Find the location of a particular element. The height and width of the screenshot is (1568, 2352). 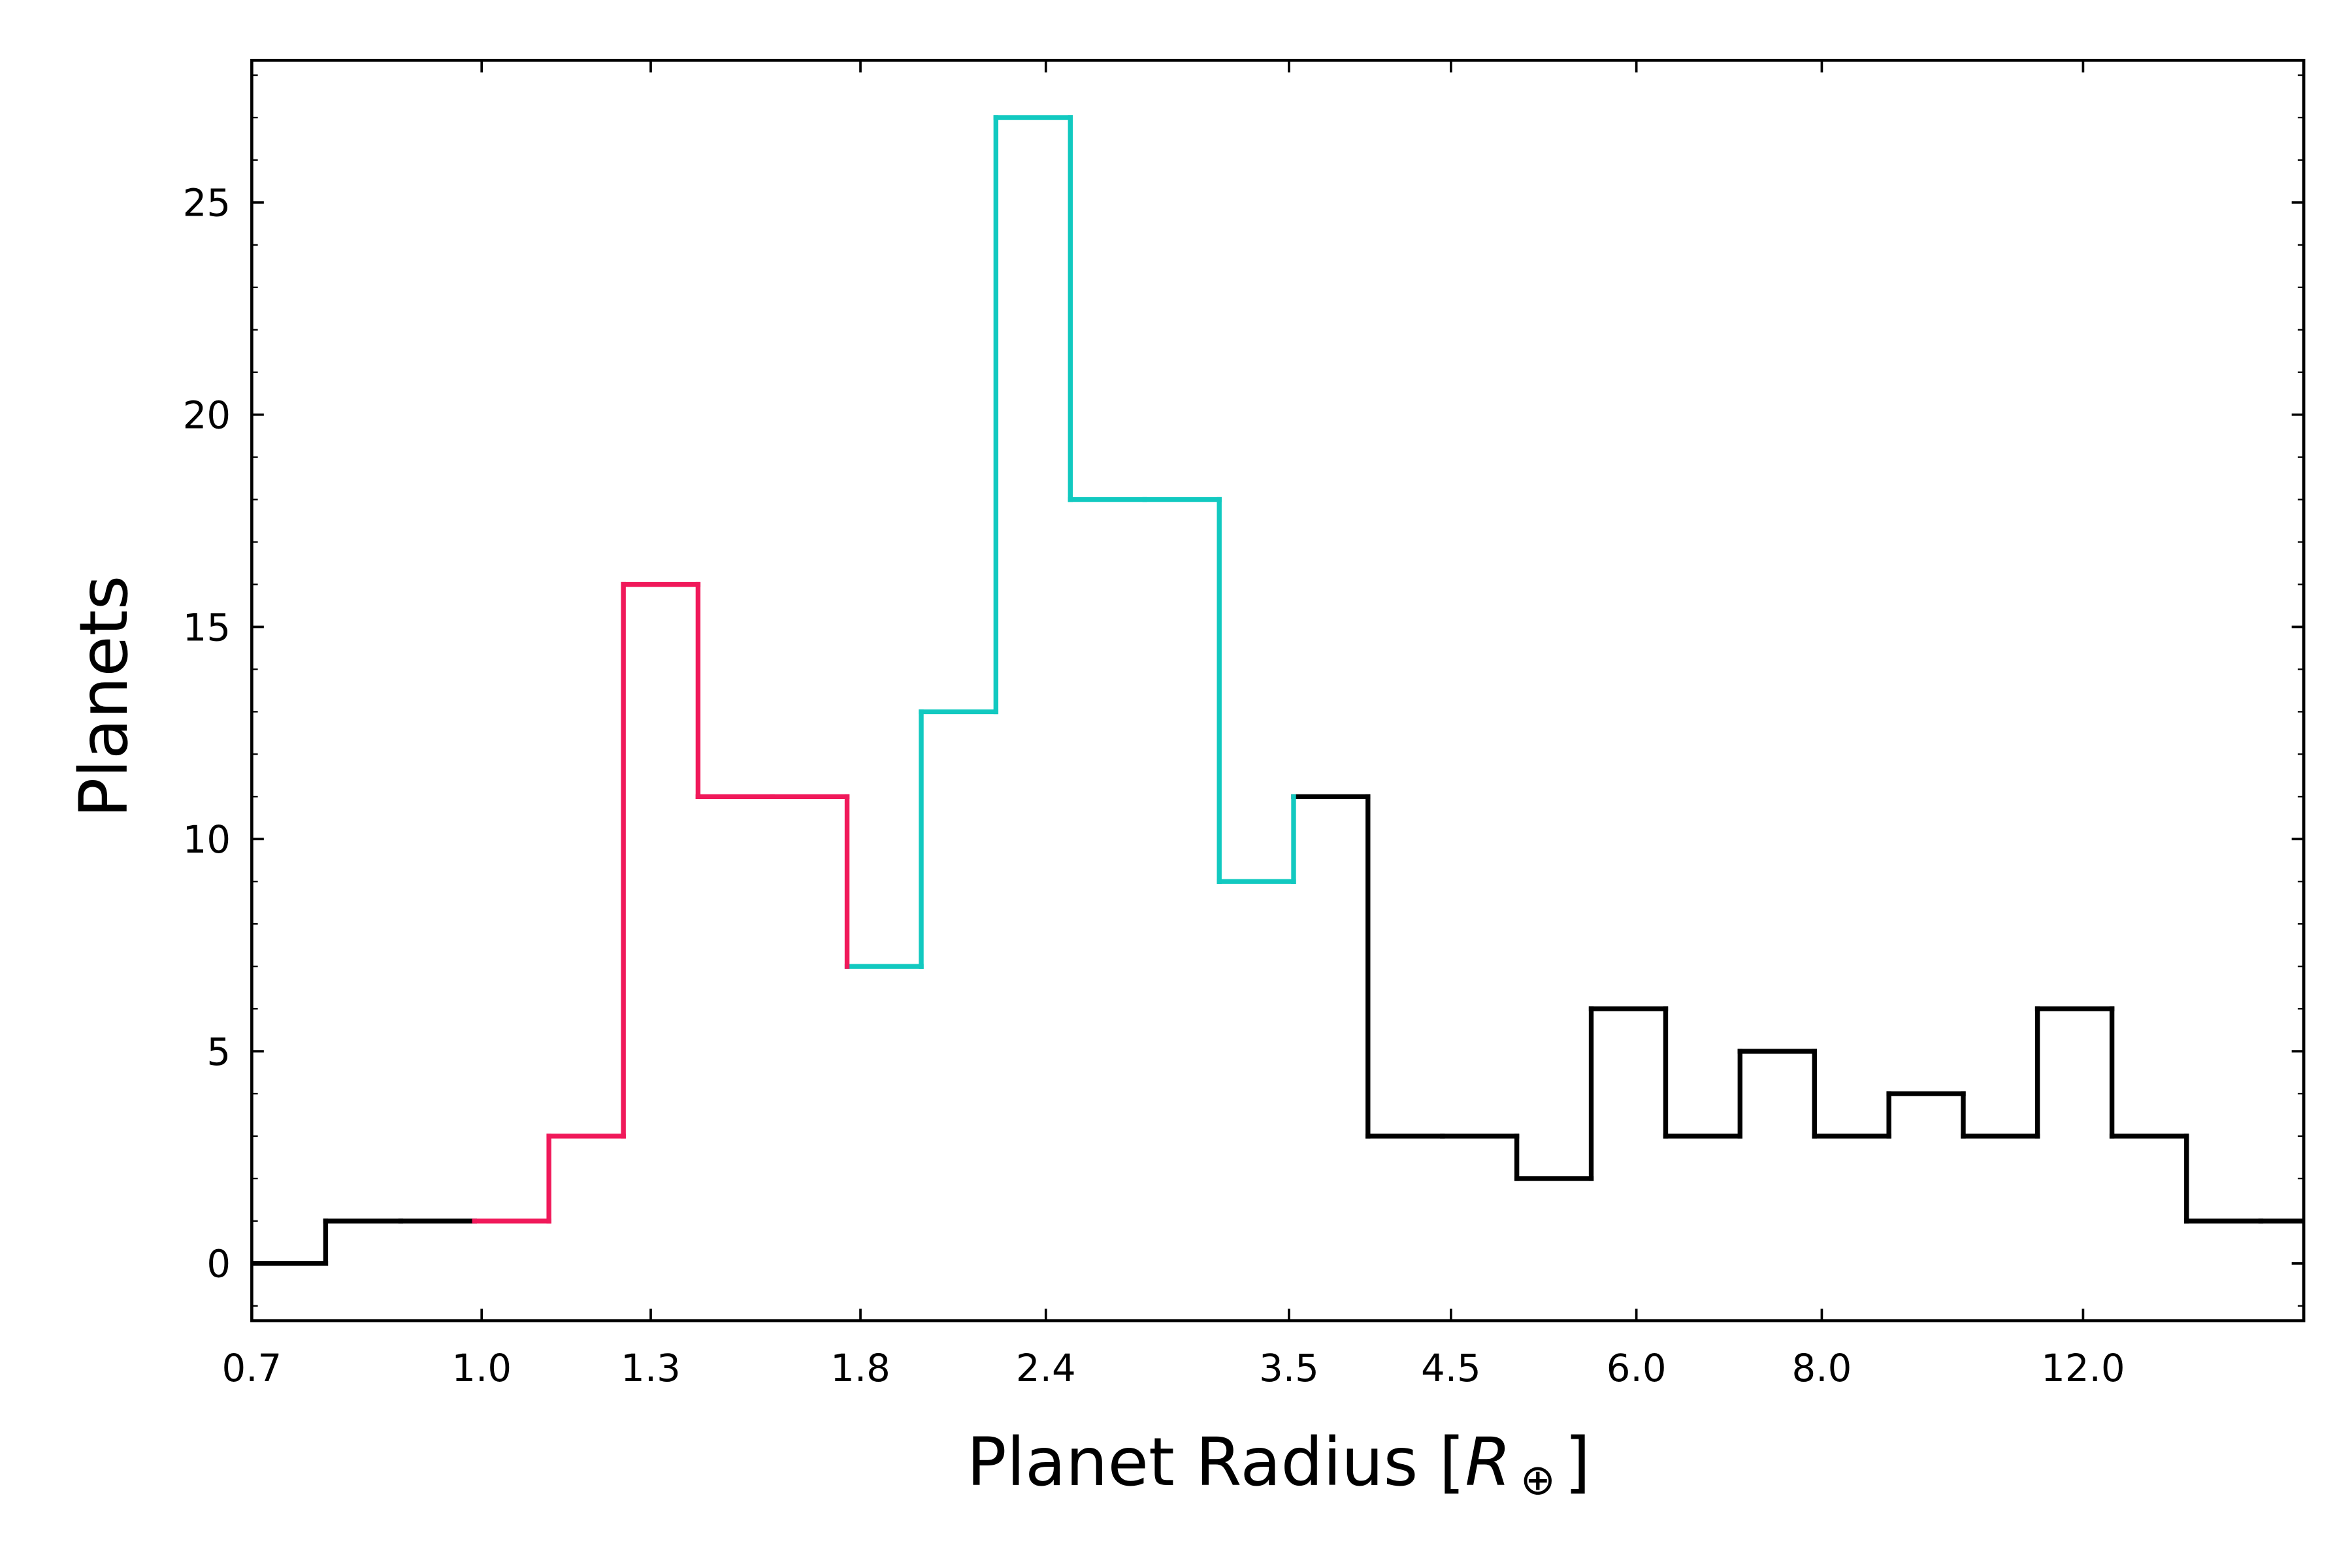

y-tick-label: 25 is located at coordinates (207, 203).